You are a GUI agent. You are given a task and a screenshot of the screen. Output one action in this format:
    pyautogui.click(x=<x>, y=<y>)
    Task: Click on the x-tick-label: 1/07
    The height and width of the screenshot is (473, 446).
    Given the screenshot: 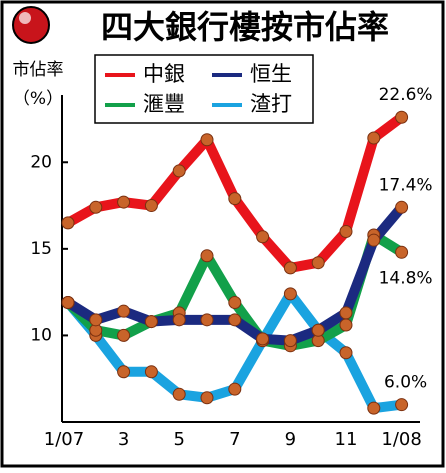 What is the action you would take?
    pyautogui.click(x=64, y=439)
    